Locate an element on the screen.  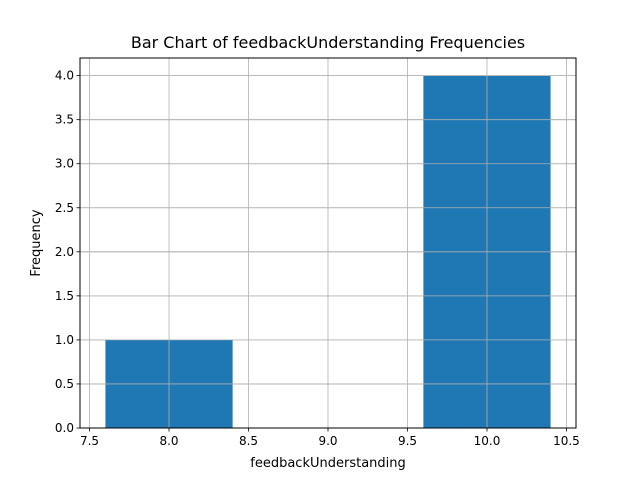
x-tick-label: 8.5 is located at coordinates (248, 441).